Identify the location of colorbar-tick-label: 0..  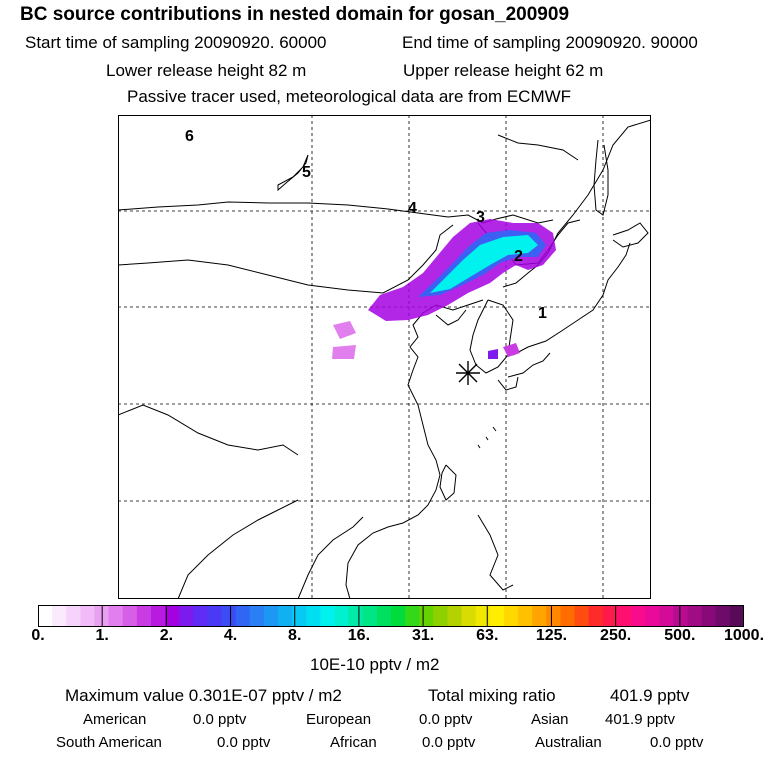
(38, 635).